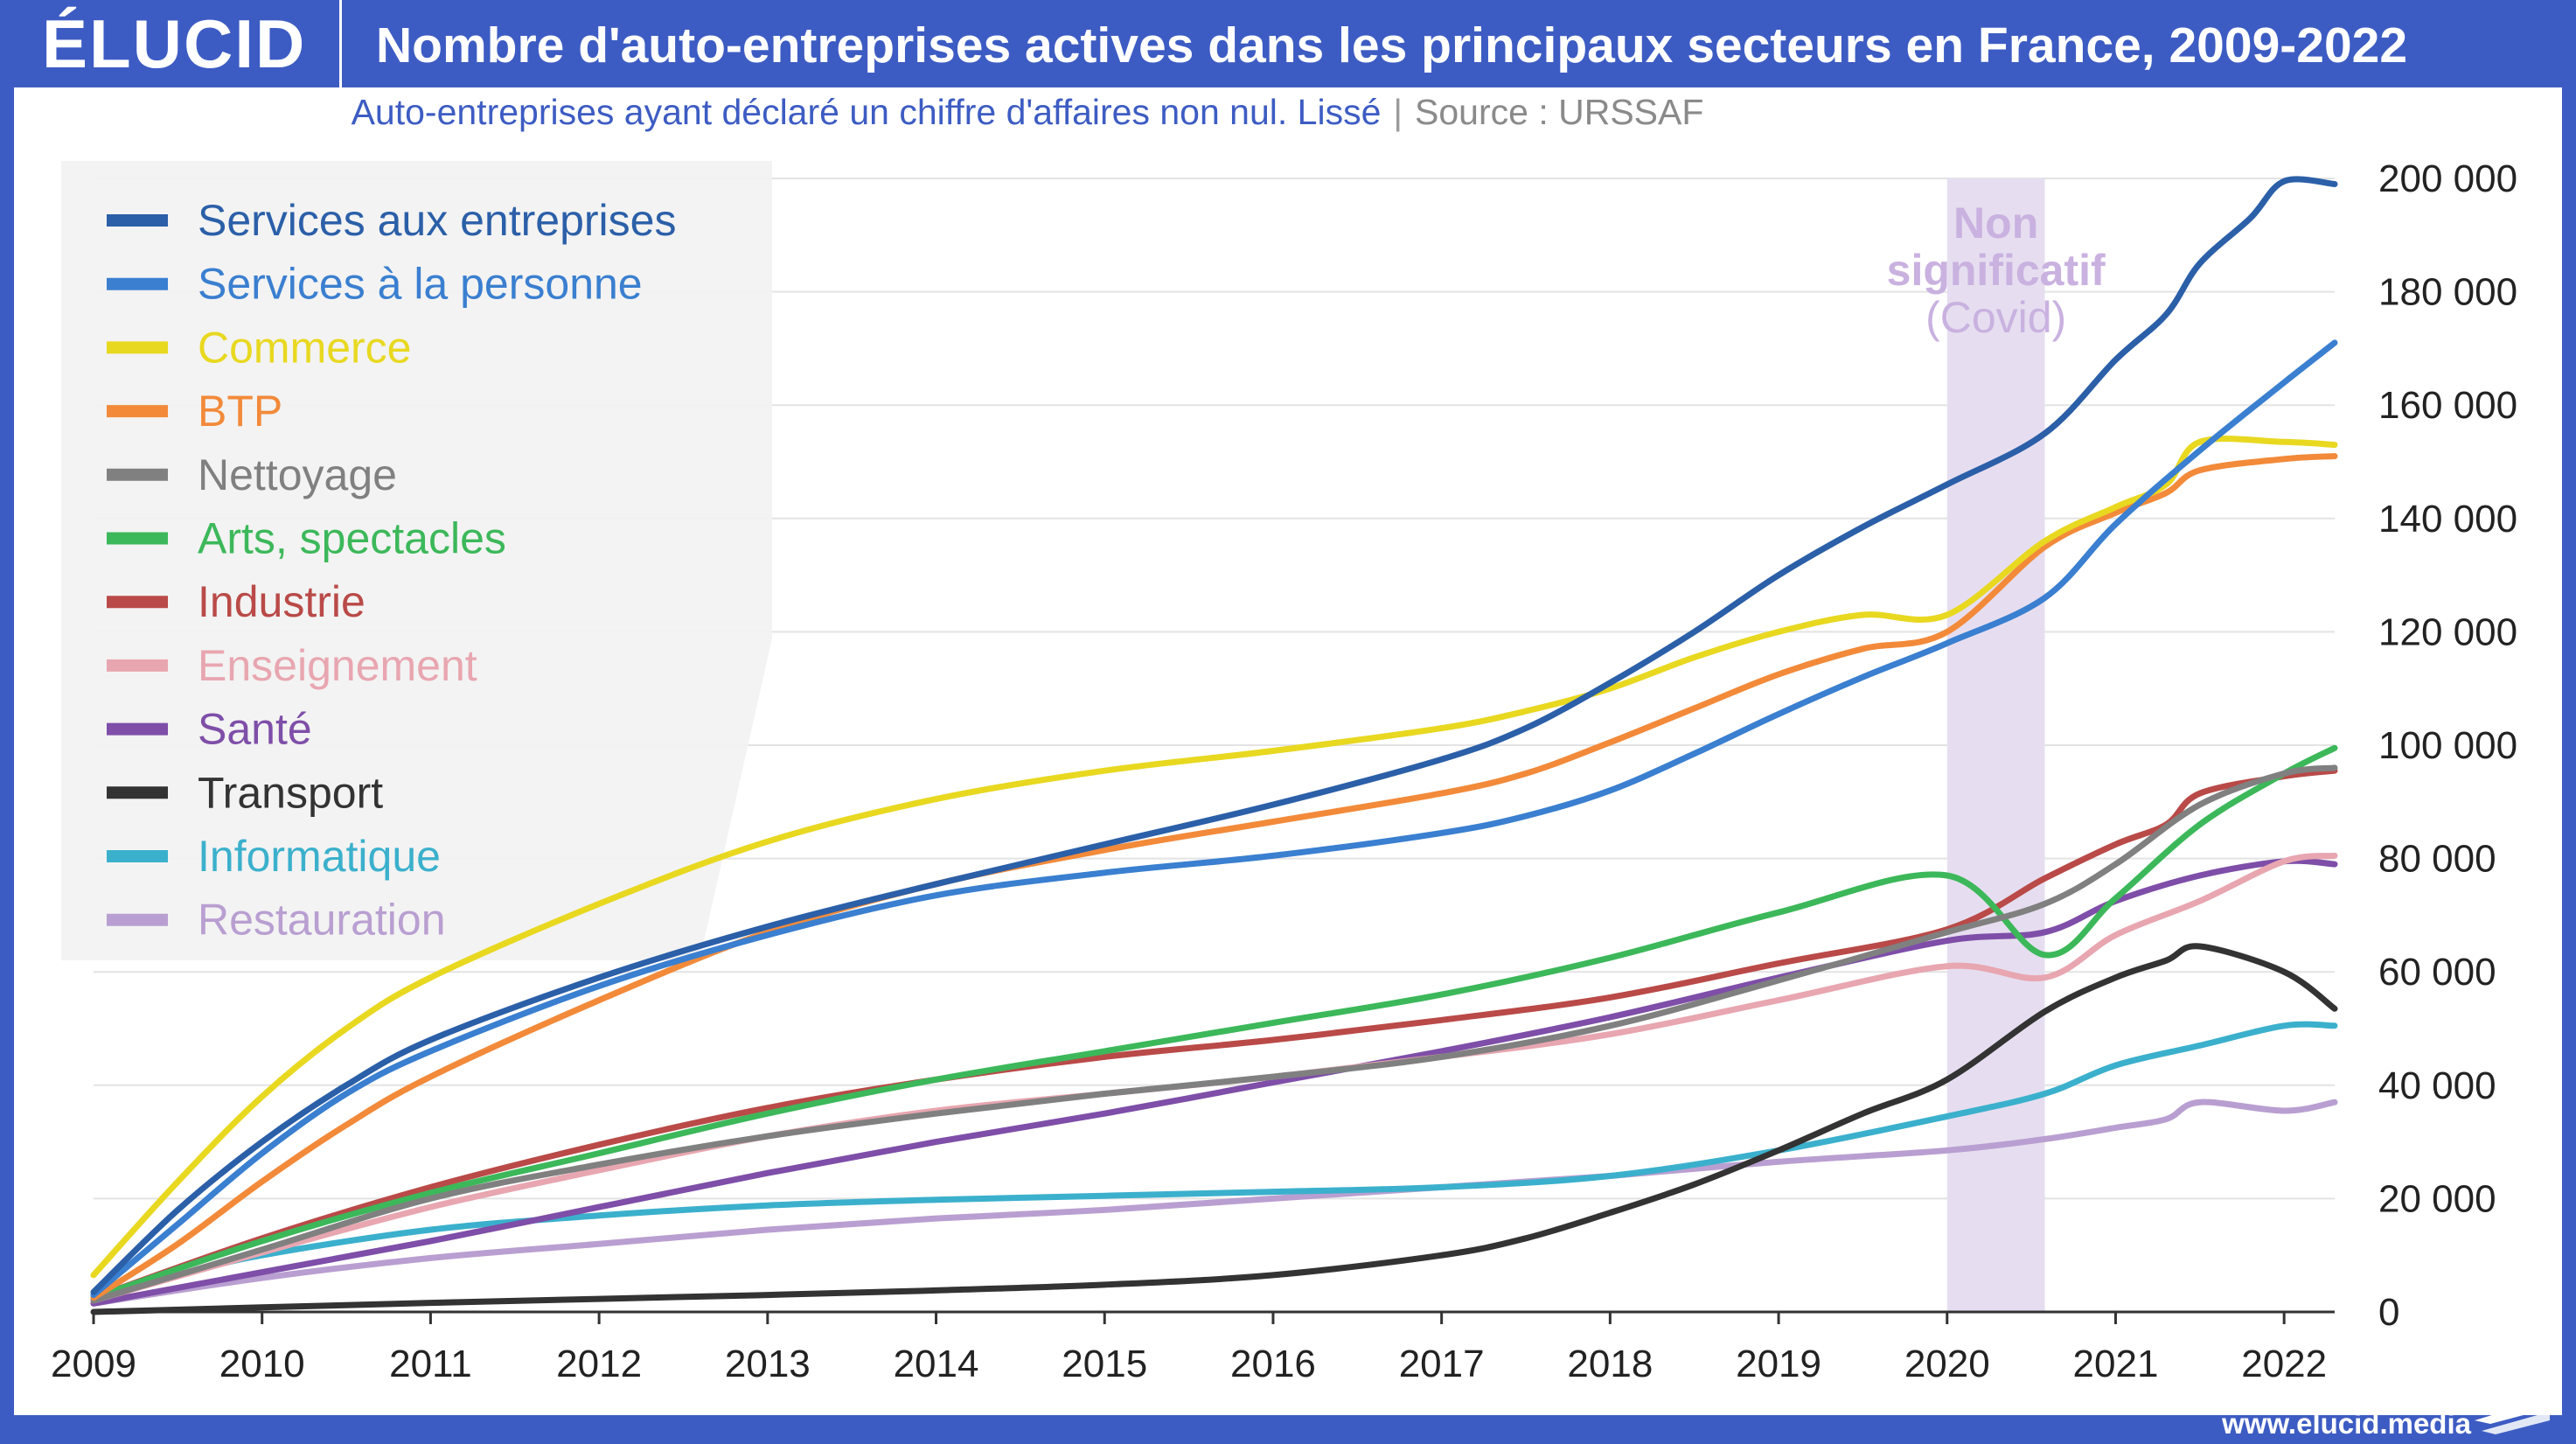 This screenshot has height=1444, width=2576. Describe the element at coordinates (255, 729) in the screenshot. I see `legend-label: Santé` at that location.